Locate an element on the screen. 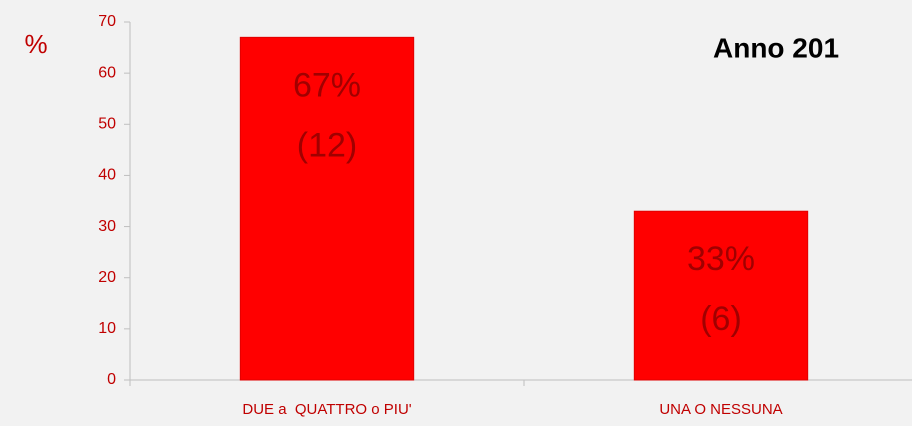 This screenshot has height=426, width=912. y-tick-label: 40 is located at coordinates (107, 175).